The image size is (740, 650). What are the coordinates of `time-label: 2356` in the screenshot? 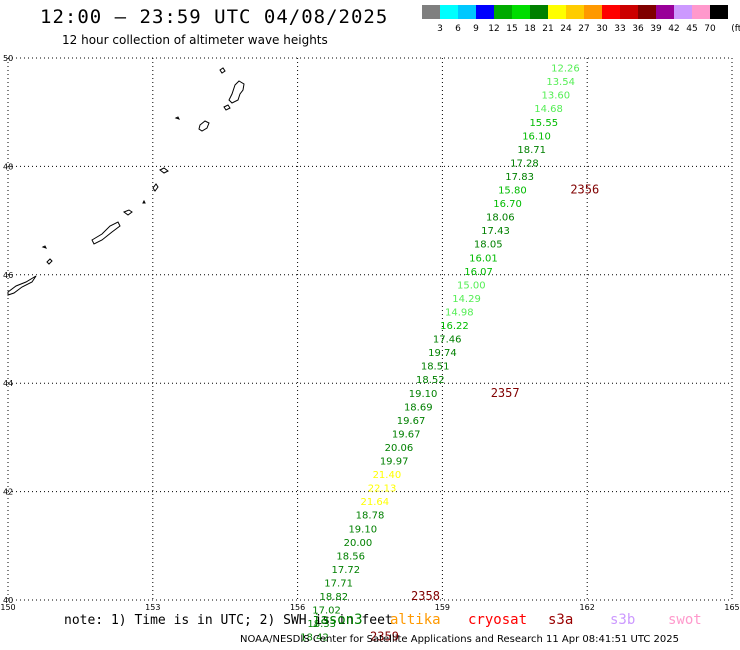 It's located at (584, 190).